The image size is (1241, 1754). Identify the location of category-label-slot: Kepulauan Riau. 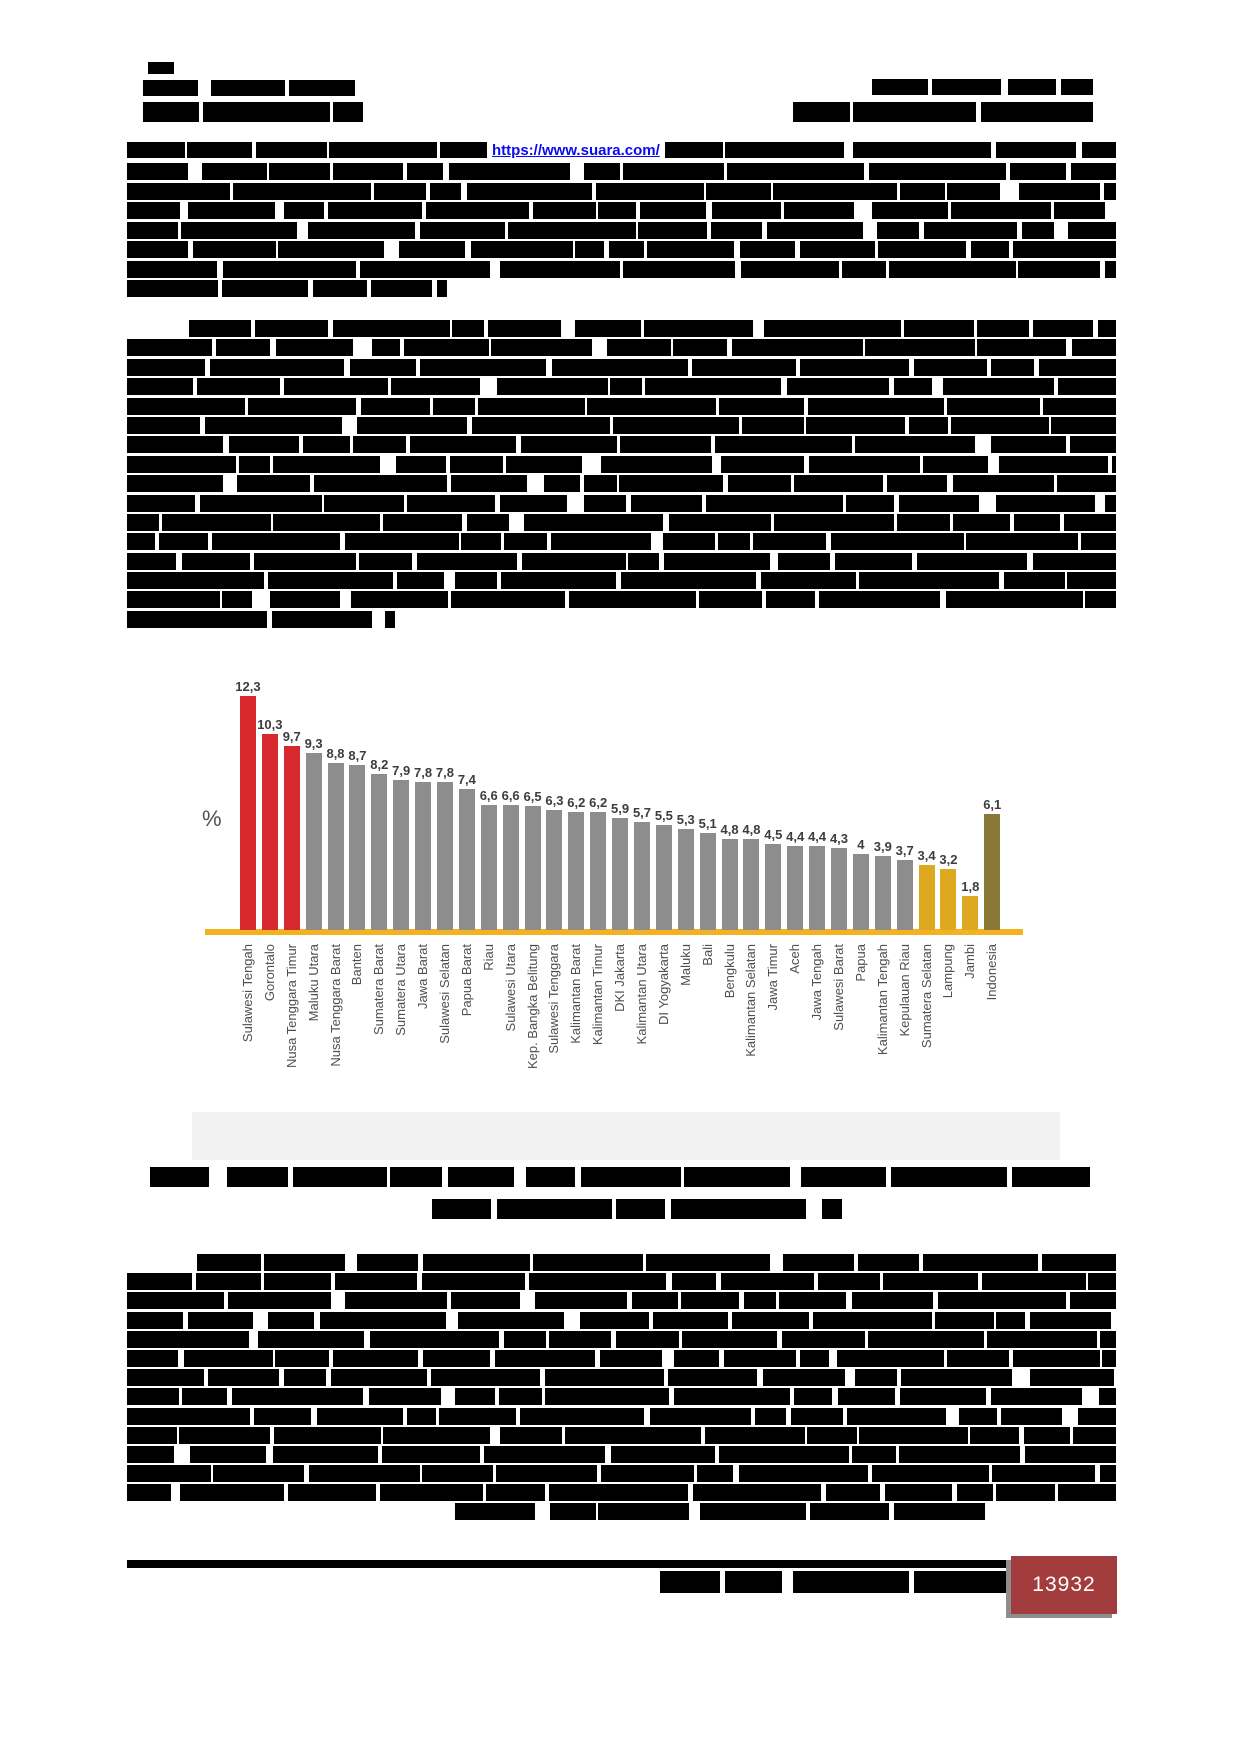
(905, 1024).